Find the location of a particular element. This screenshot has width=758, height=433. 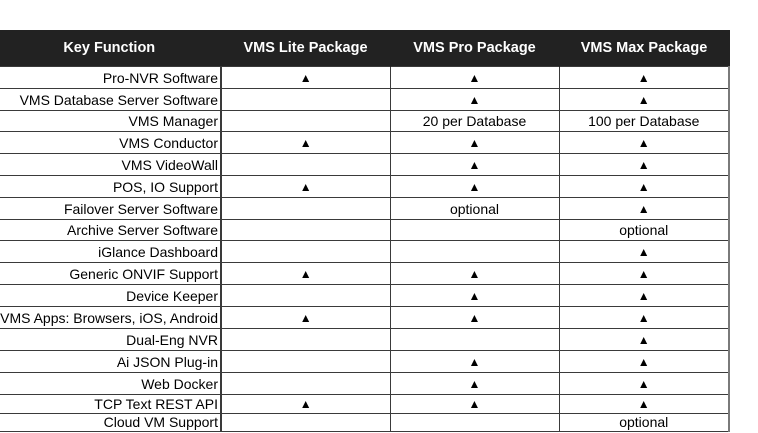

table-row: Device Keeper ▲ ▲ is located at coordinates (365, 295).